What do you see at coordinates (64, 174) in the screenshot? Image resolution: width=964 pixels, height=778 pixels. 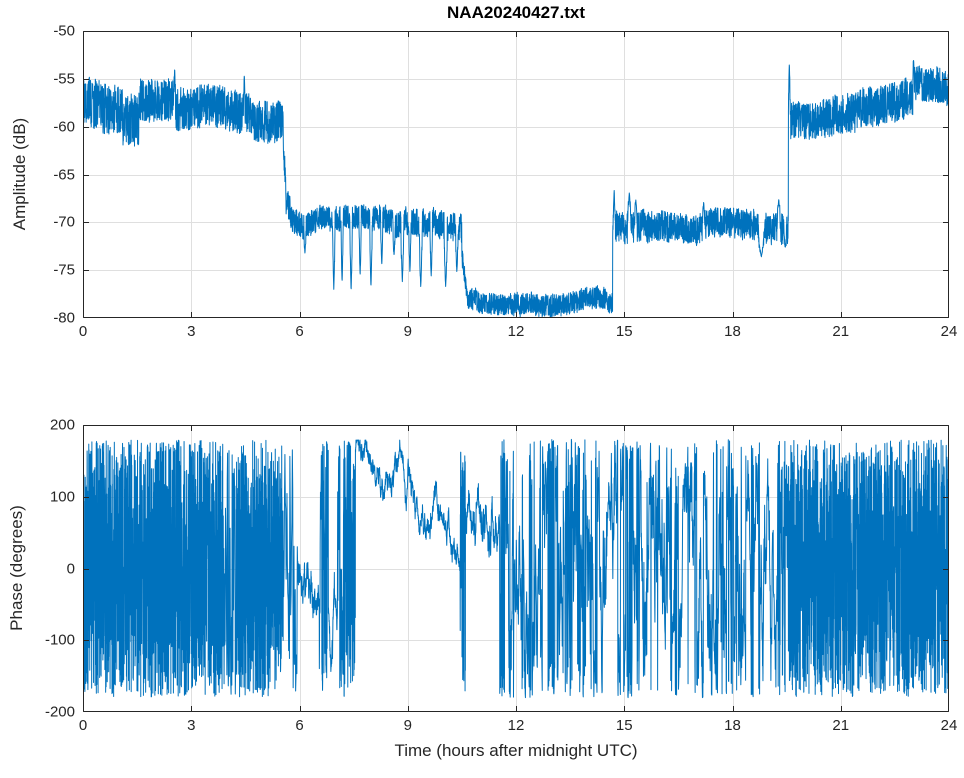 I see `amplitude-y-tick-label: -65` at bounding box center [64, 174].